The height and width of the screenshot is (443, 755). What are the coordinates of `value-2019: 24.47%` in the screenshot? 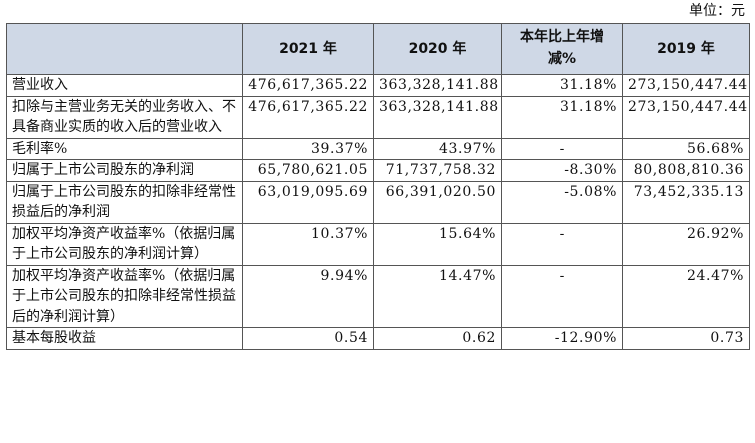 It's located at (686, 296).